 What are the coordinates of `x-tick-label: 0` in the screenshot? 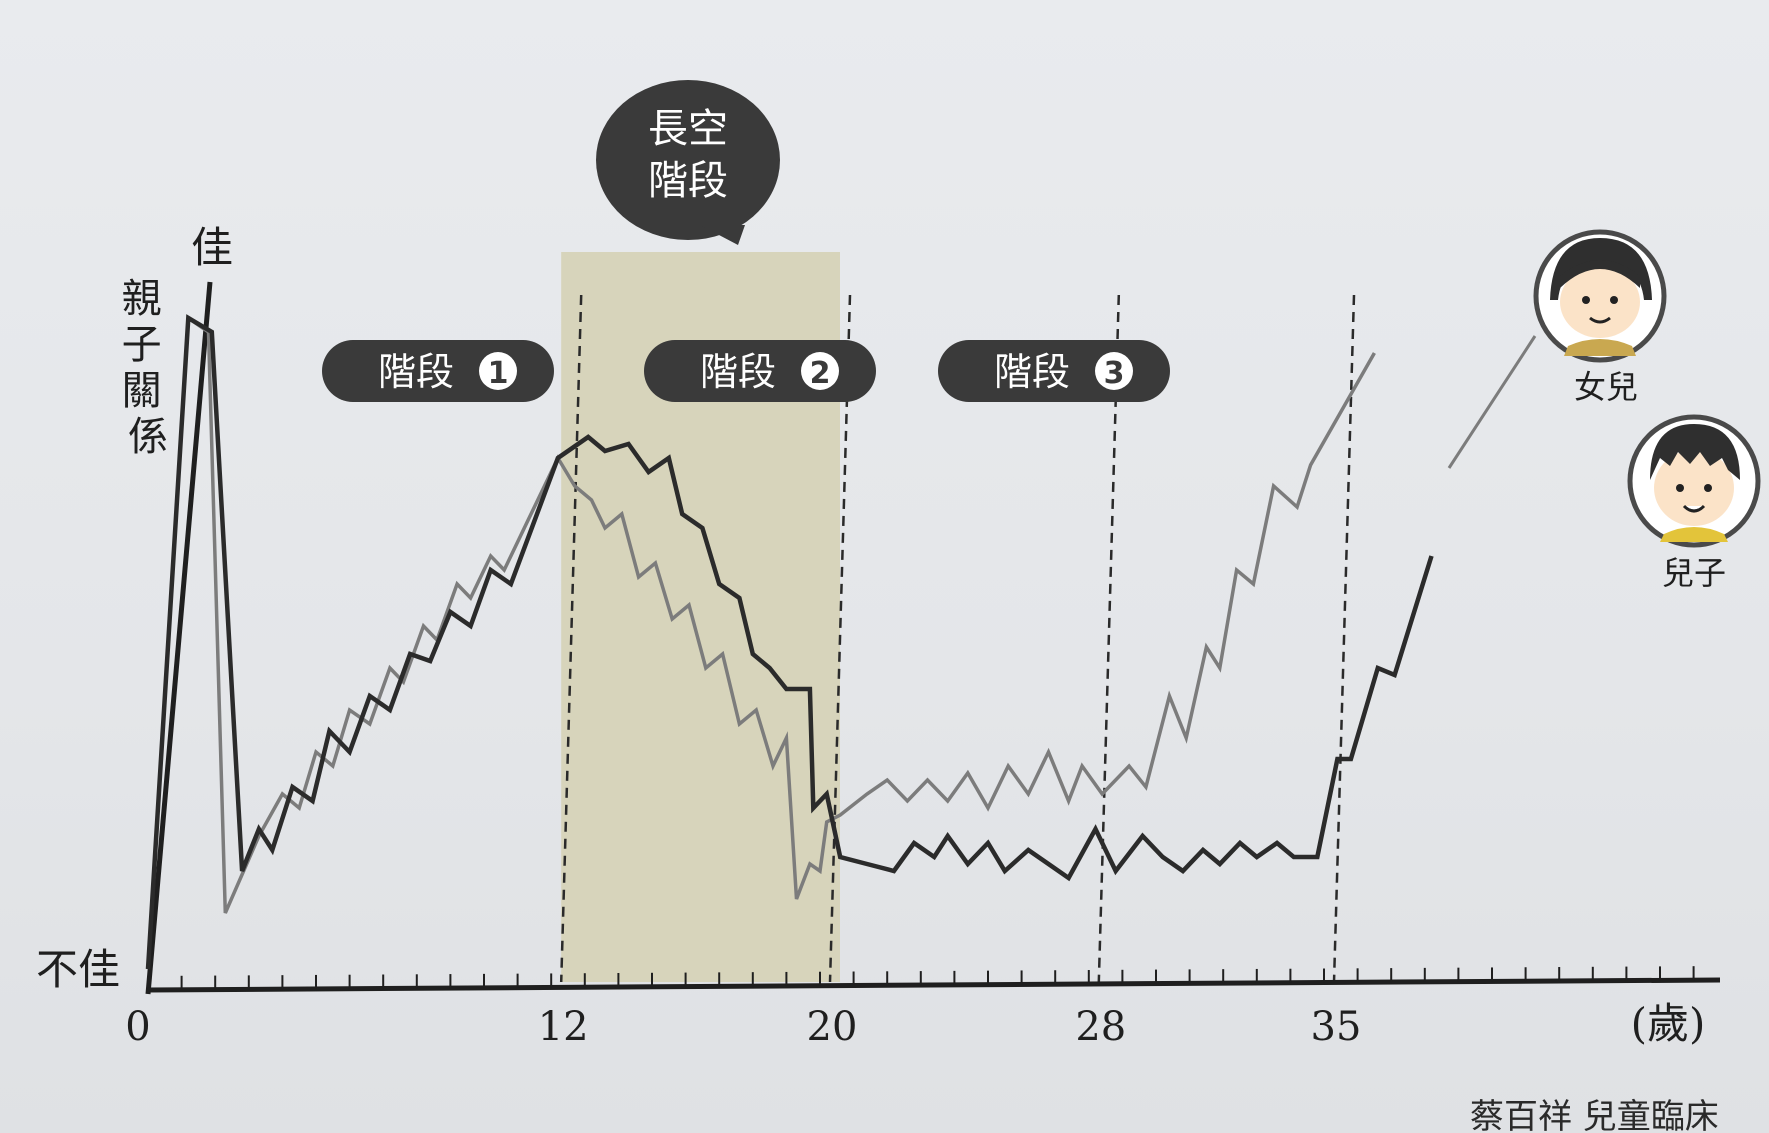 It's located at (137, 1027).